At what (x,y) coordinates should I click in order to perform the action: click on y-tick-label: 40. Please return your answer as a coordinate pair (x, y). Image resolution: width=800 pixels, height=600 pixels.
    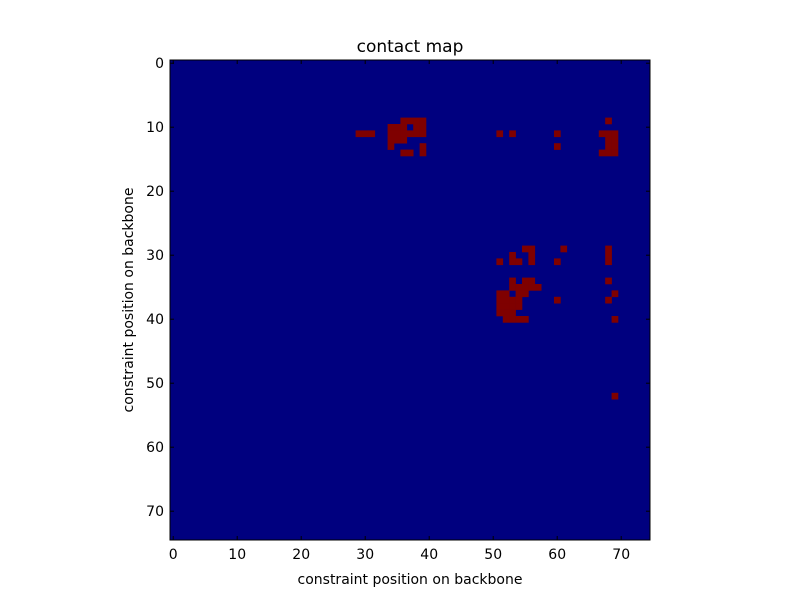
    Looking at the image, I should click on (155, 320).